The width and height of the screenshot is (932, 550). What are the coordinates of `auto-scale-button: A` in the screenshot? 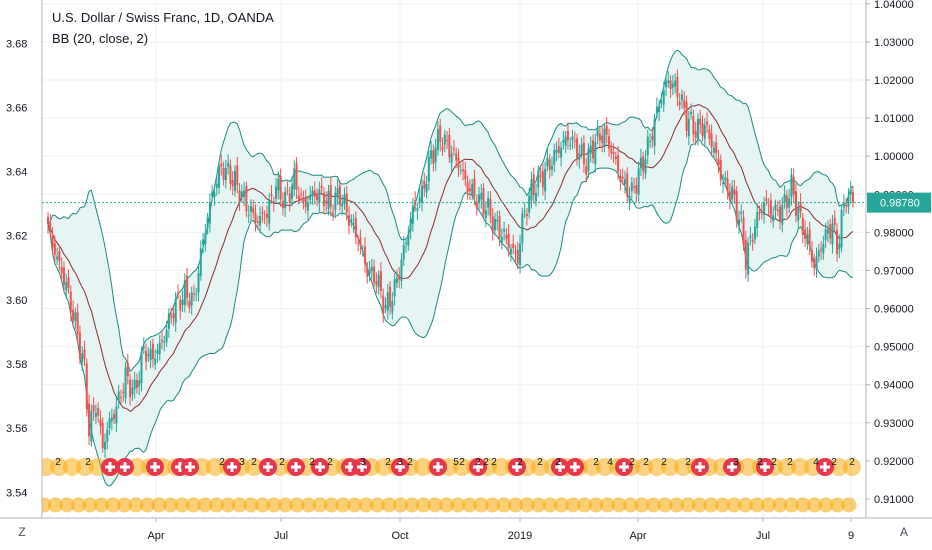 It's located at (903, 532).